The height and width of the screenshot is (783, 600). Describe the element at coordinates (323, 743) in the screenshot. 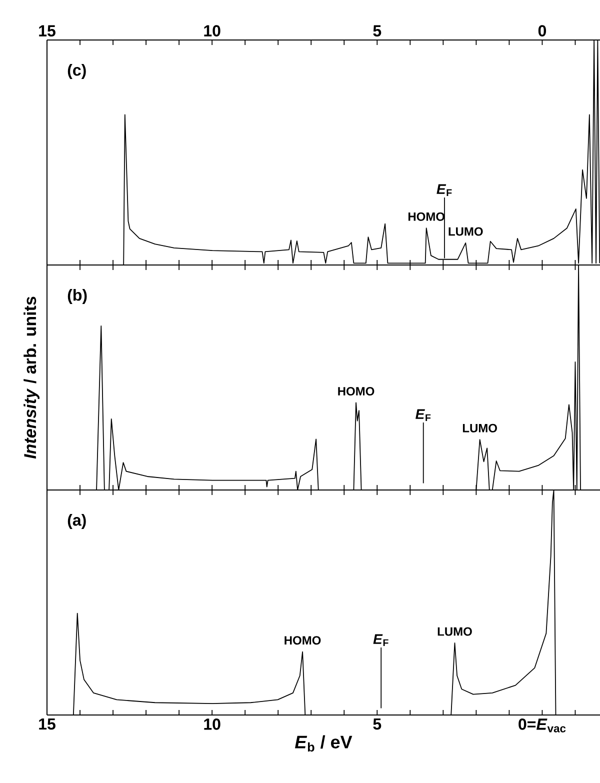

I see `x-axis-title: E$_{b}$ / eV` at that location.